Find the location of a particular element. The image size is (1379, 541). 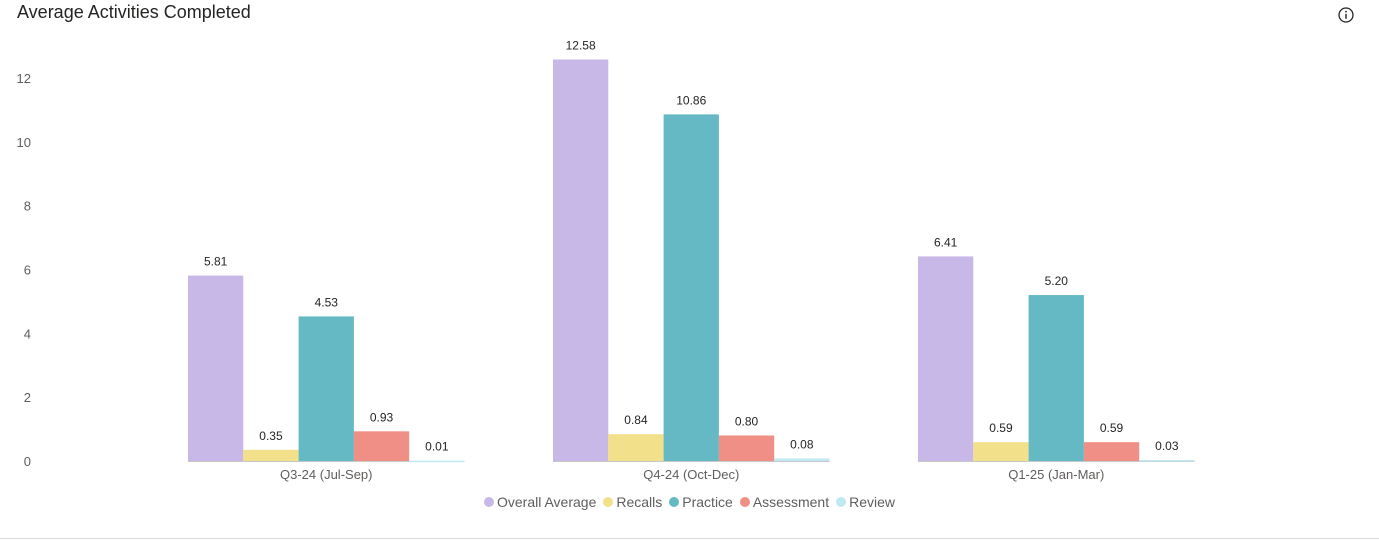

legend-item: Overall Average is located at coordinates (540, 502).